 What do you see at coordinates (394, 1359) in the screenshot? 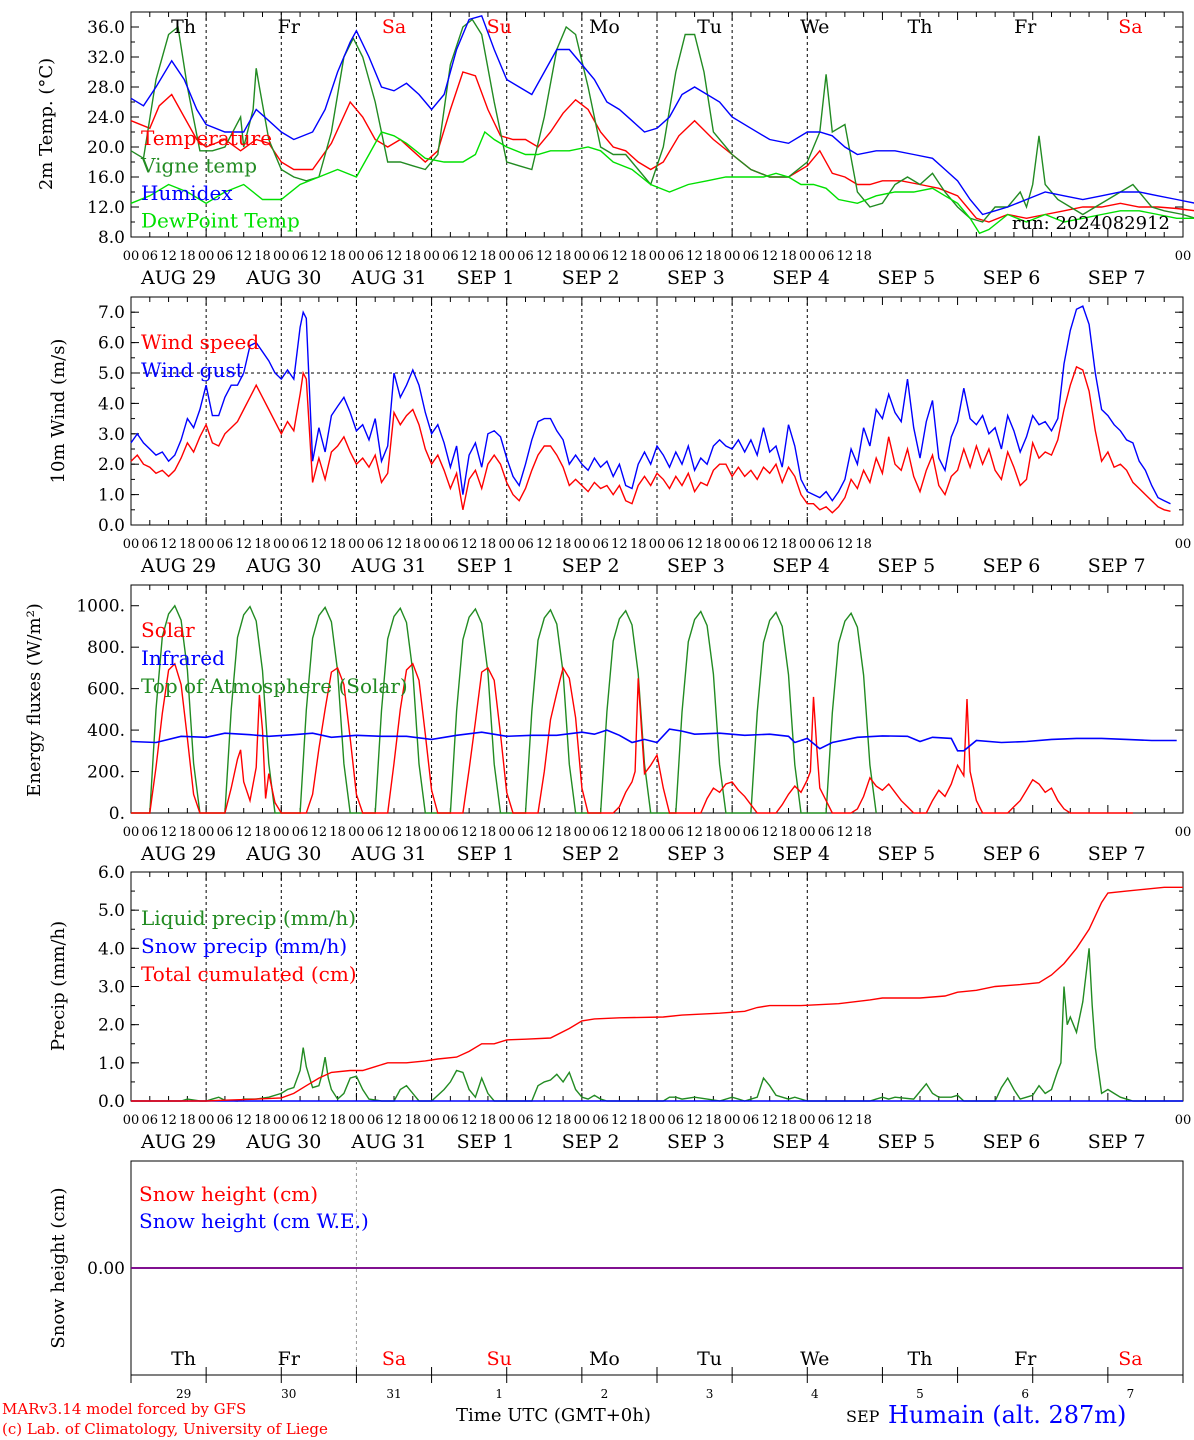
I see `day-of-week-label: Sa` at bounding box center [394, 1359].